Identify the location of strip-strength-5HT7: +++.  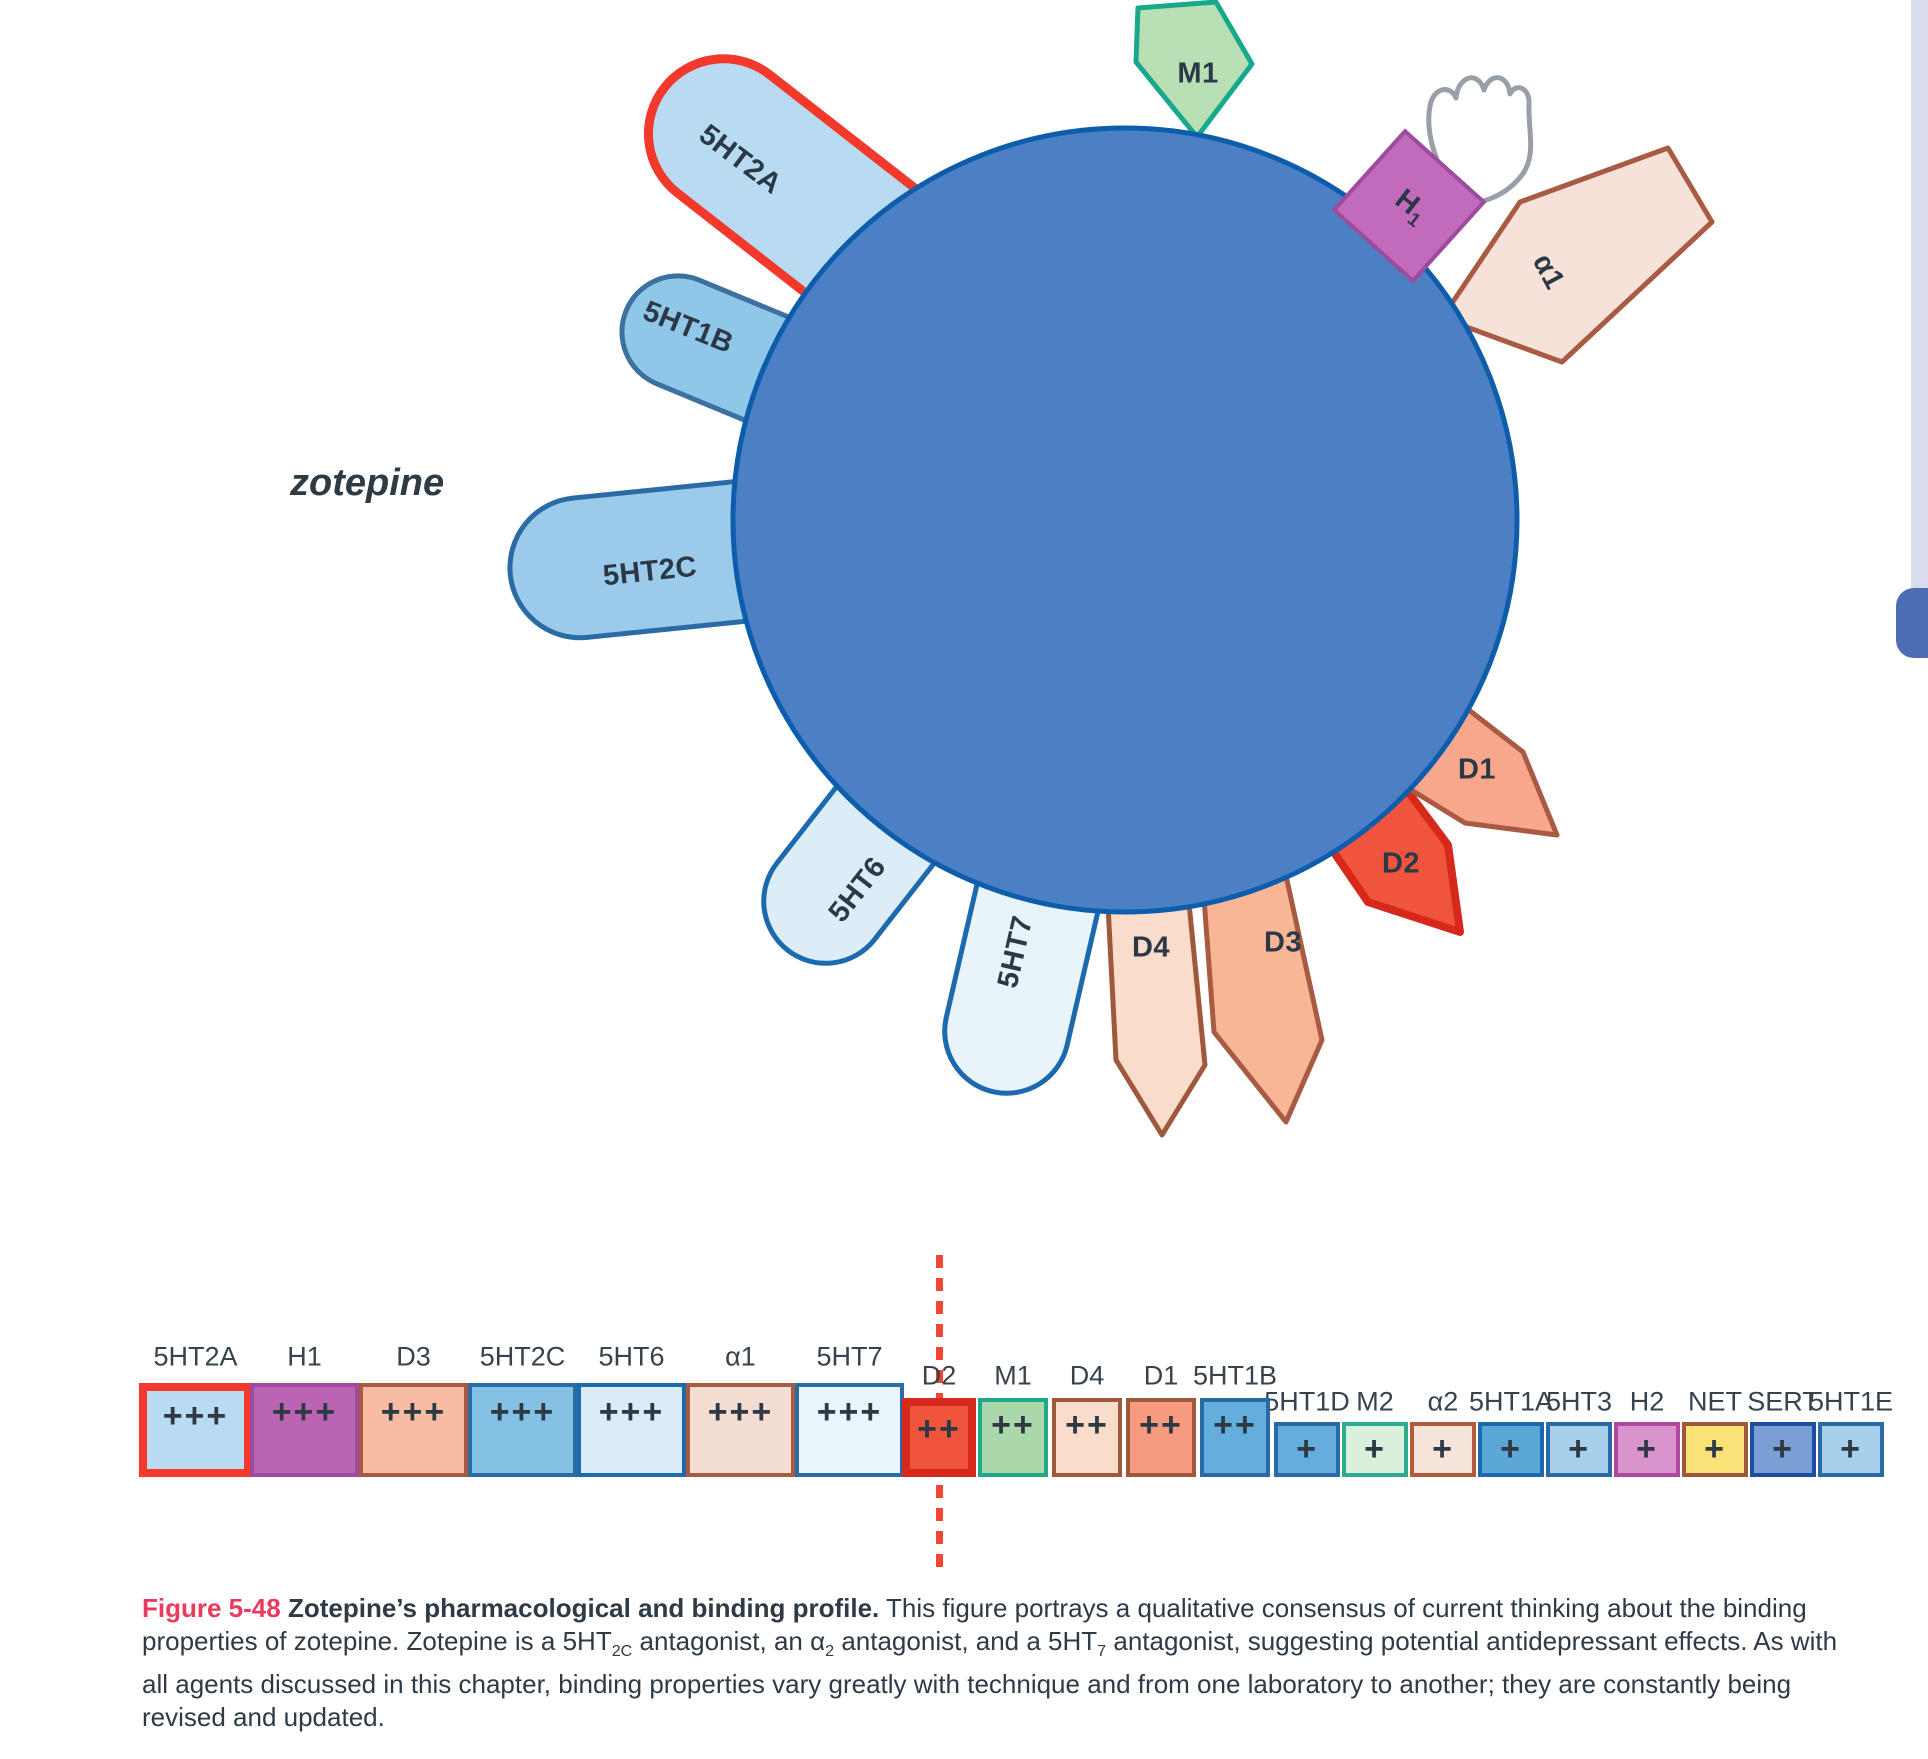
(849, 1412).